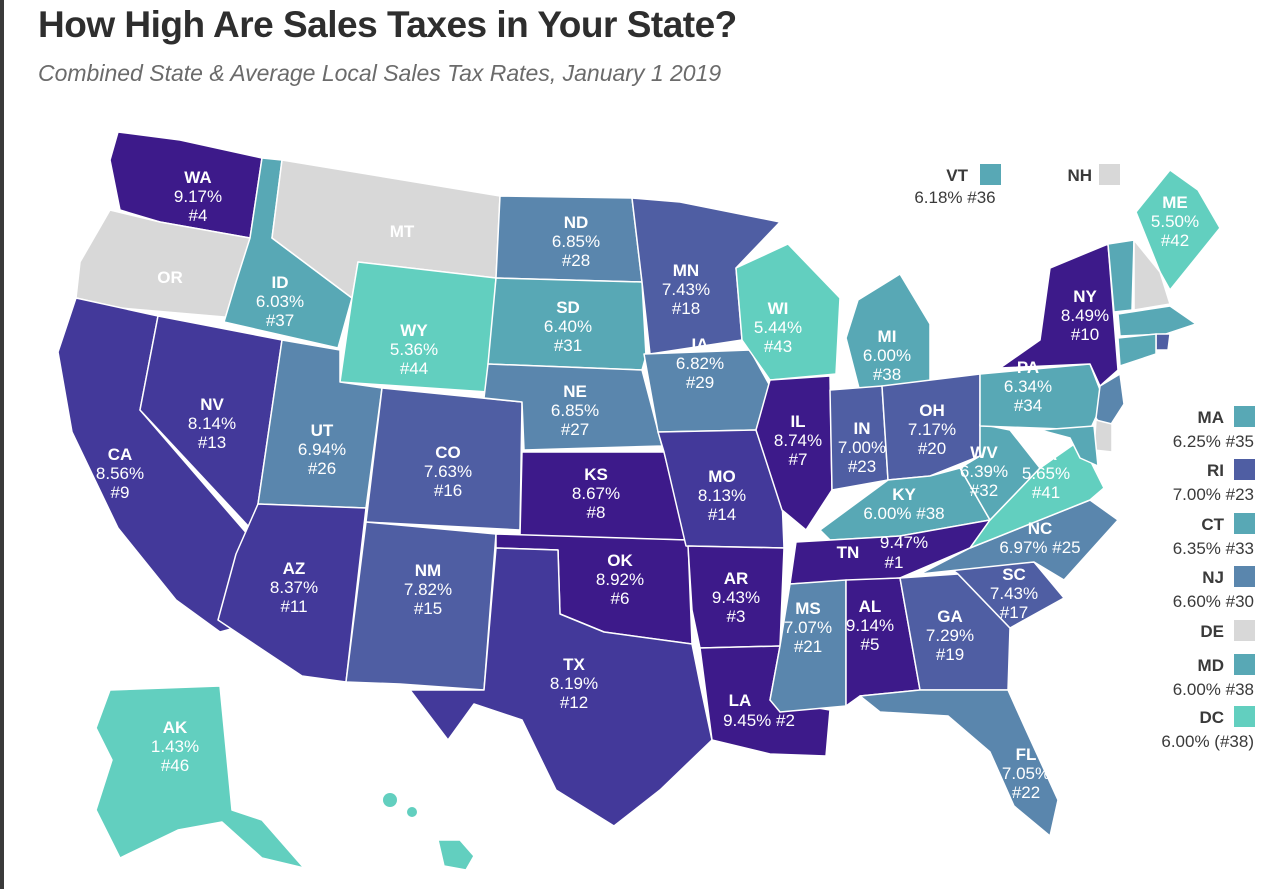 The height and width of the screenshot is (889, 1283). I want to click on state-abbr: NM, so click(428, 570).